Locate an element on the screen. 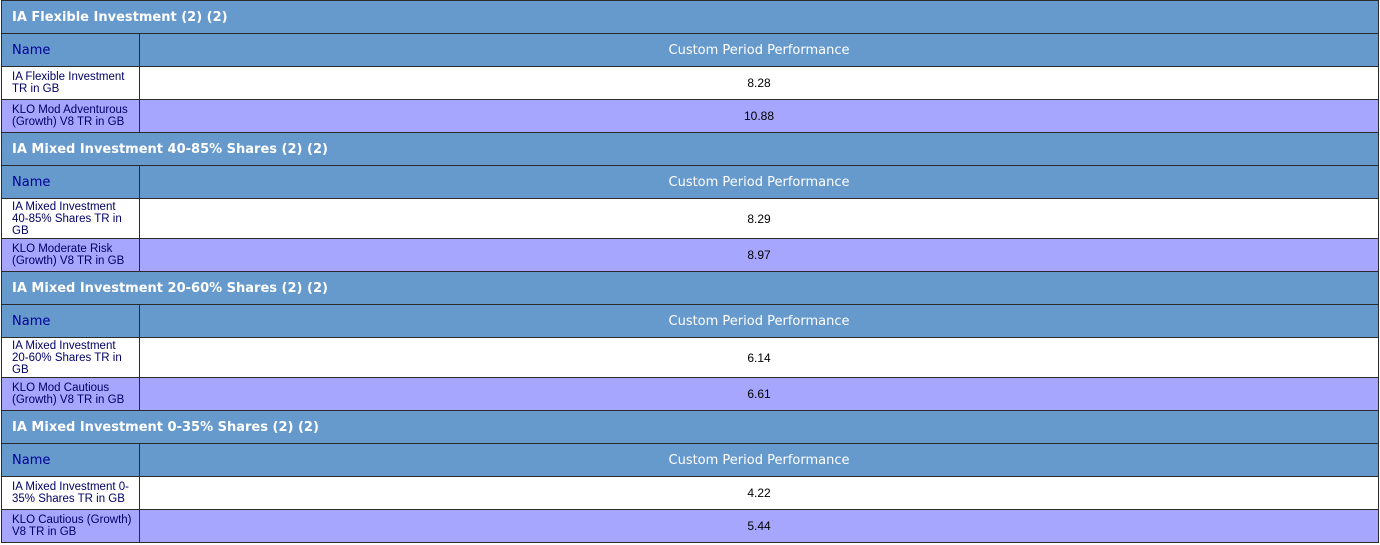  performance-value: 8.29 is located at coordinates (759, 218).